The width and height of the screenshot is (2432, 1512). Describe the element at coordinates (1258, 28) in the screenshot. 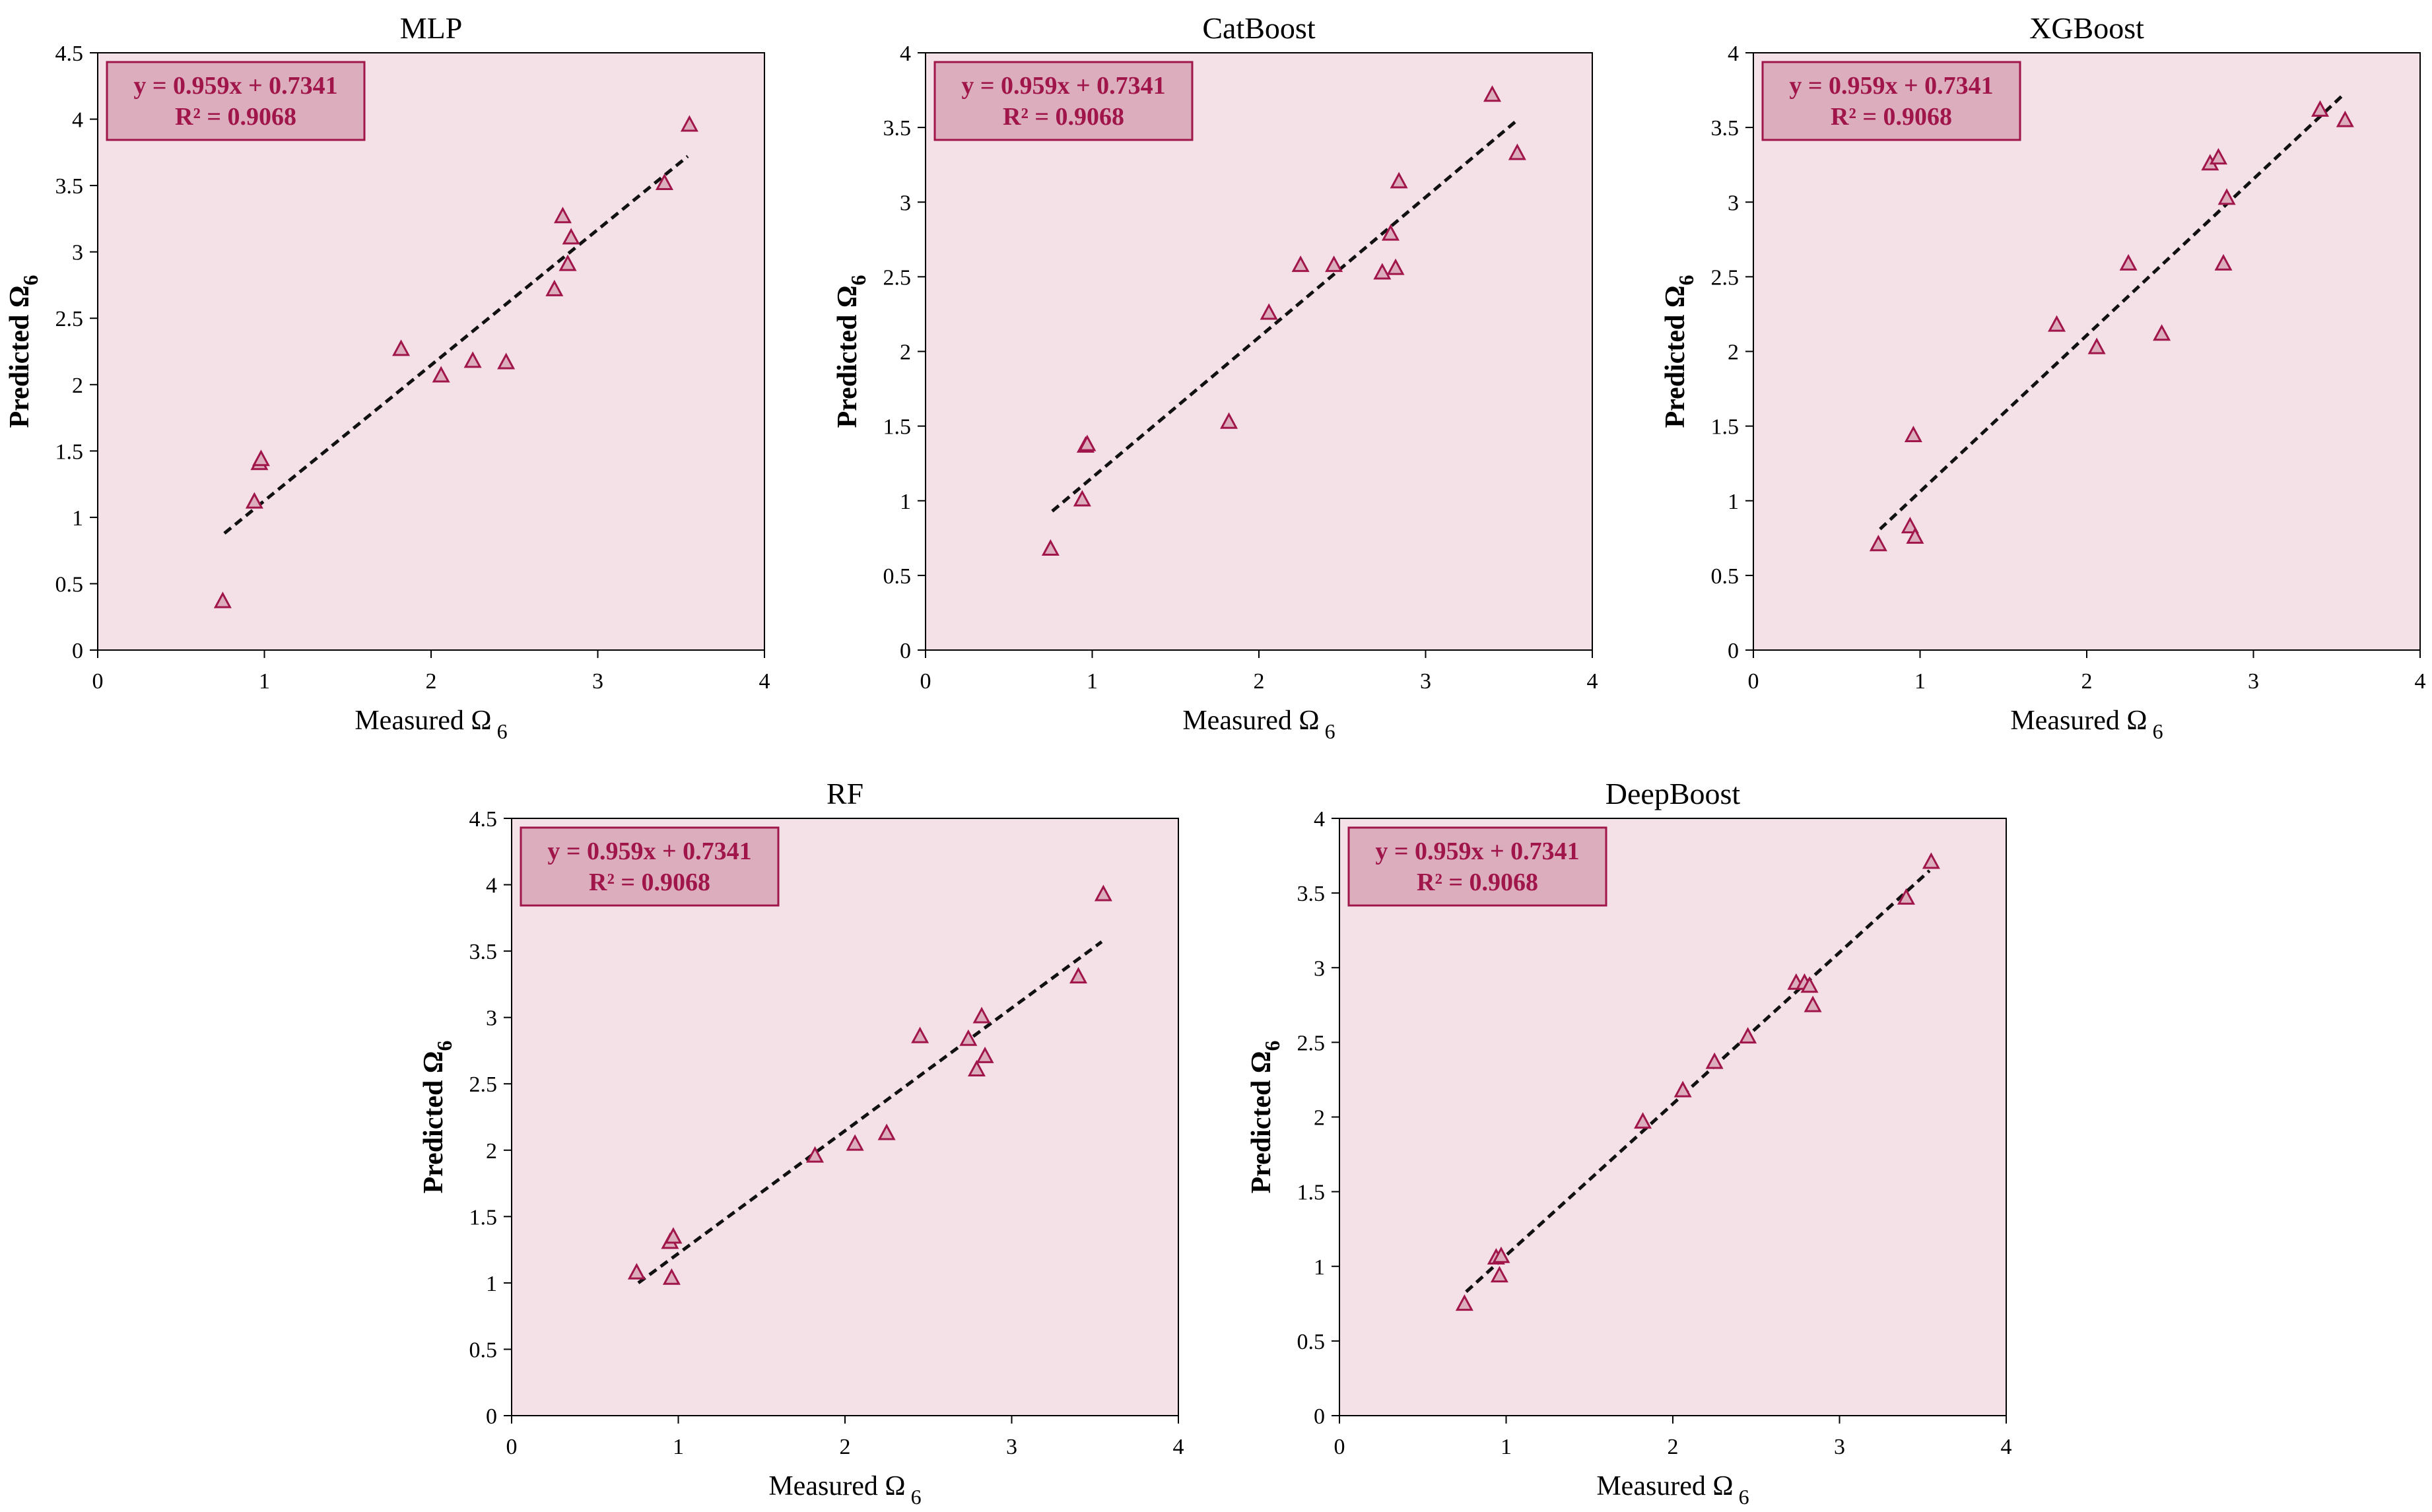

I see `chart-title: CatBoost` at that location.